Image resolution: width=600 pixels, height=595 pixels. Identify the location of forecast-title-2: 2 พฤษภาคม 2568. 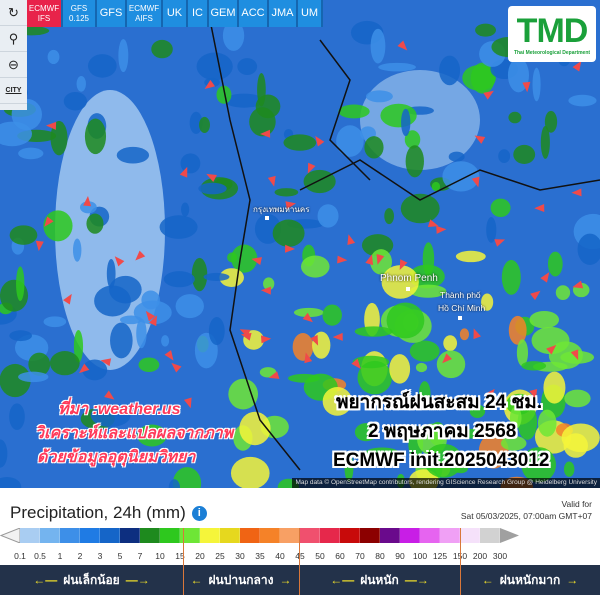
(442, 431).